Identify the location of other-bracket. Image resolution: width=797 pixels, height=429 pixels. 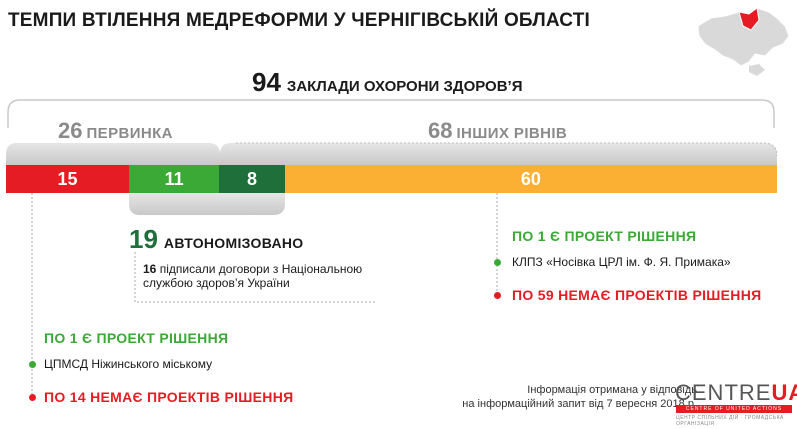
(498, 154).